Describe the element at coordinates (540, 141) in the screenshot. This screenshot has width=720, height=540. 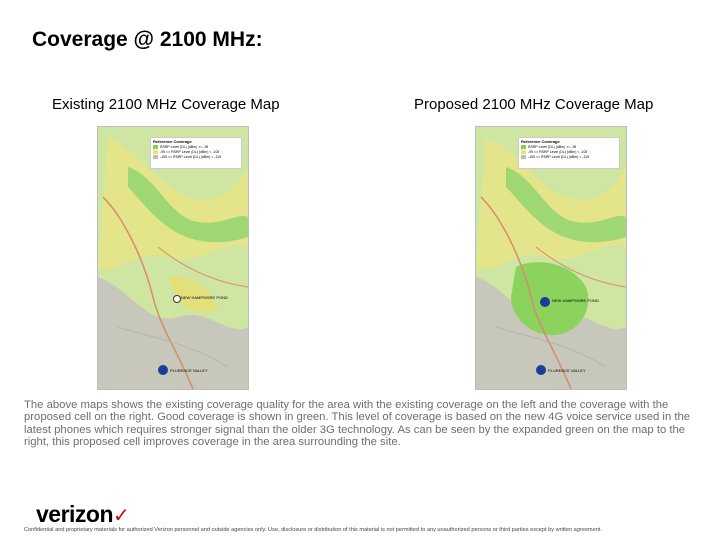
I see `proposed-legend-title: Reference Coverage` at that location.